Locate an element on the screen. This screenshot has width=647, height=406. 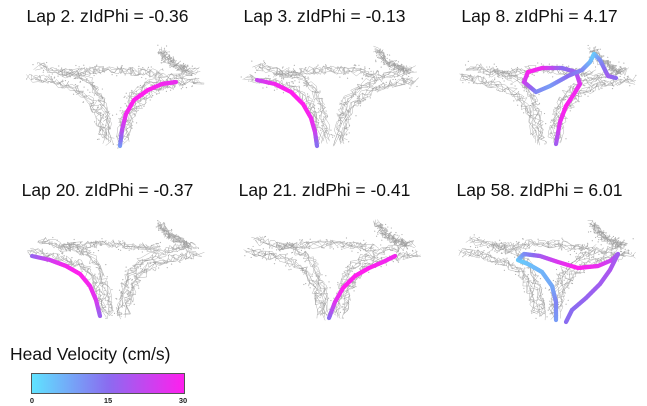
panel-title: Lap 20. zIdPhi = -0.37 is located at coordinates (107, 190).